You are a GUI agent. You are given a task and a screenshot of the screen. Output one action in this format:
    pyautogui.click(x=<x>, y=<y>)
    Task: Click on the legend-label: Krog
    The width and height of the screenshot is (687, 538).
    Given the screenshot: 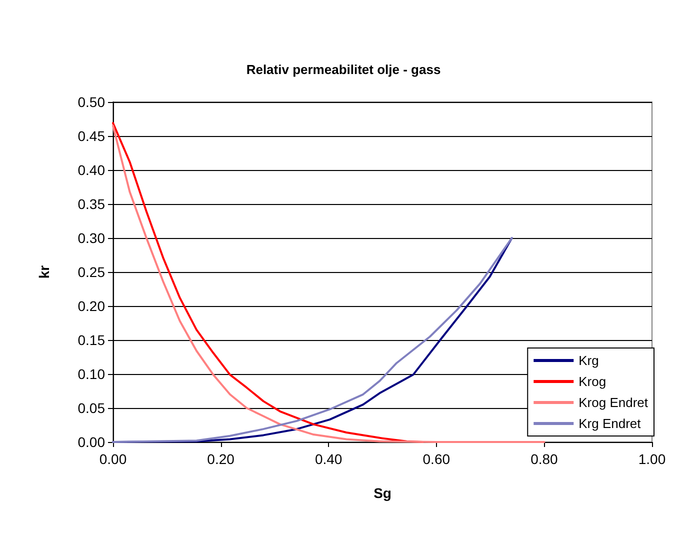 What is the action you would take?
    pyautogui.click(x=592, y=381)
    